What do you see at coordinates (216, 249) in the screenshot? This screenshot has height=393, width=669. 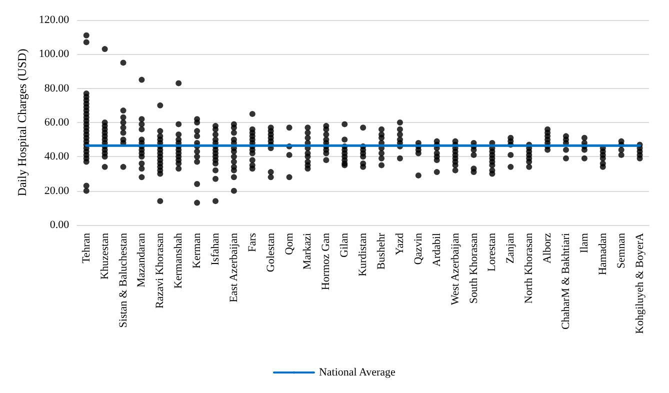 I see `x-tick-label: Isfahan` at bounding box center [216, 249].